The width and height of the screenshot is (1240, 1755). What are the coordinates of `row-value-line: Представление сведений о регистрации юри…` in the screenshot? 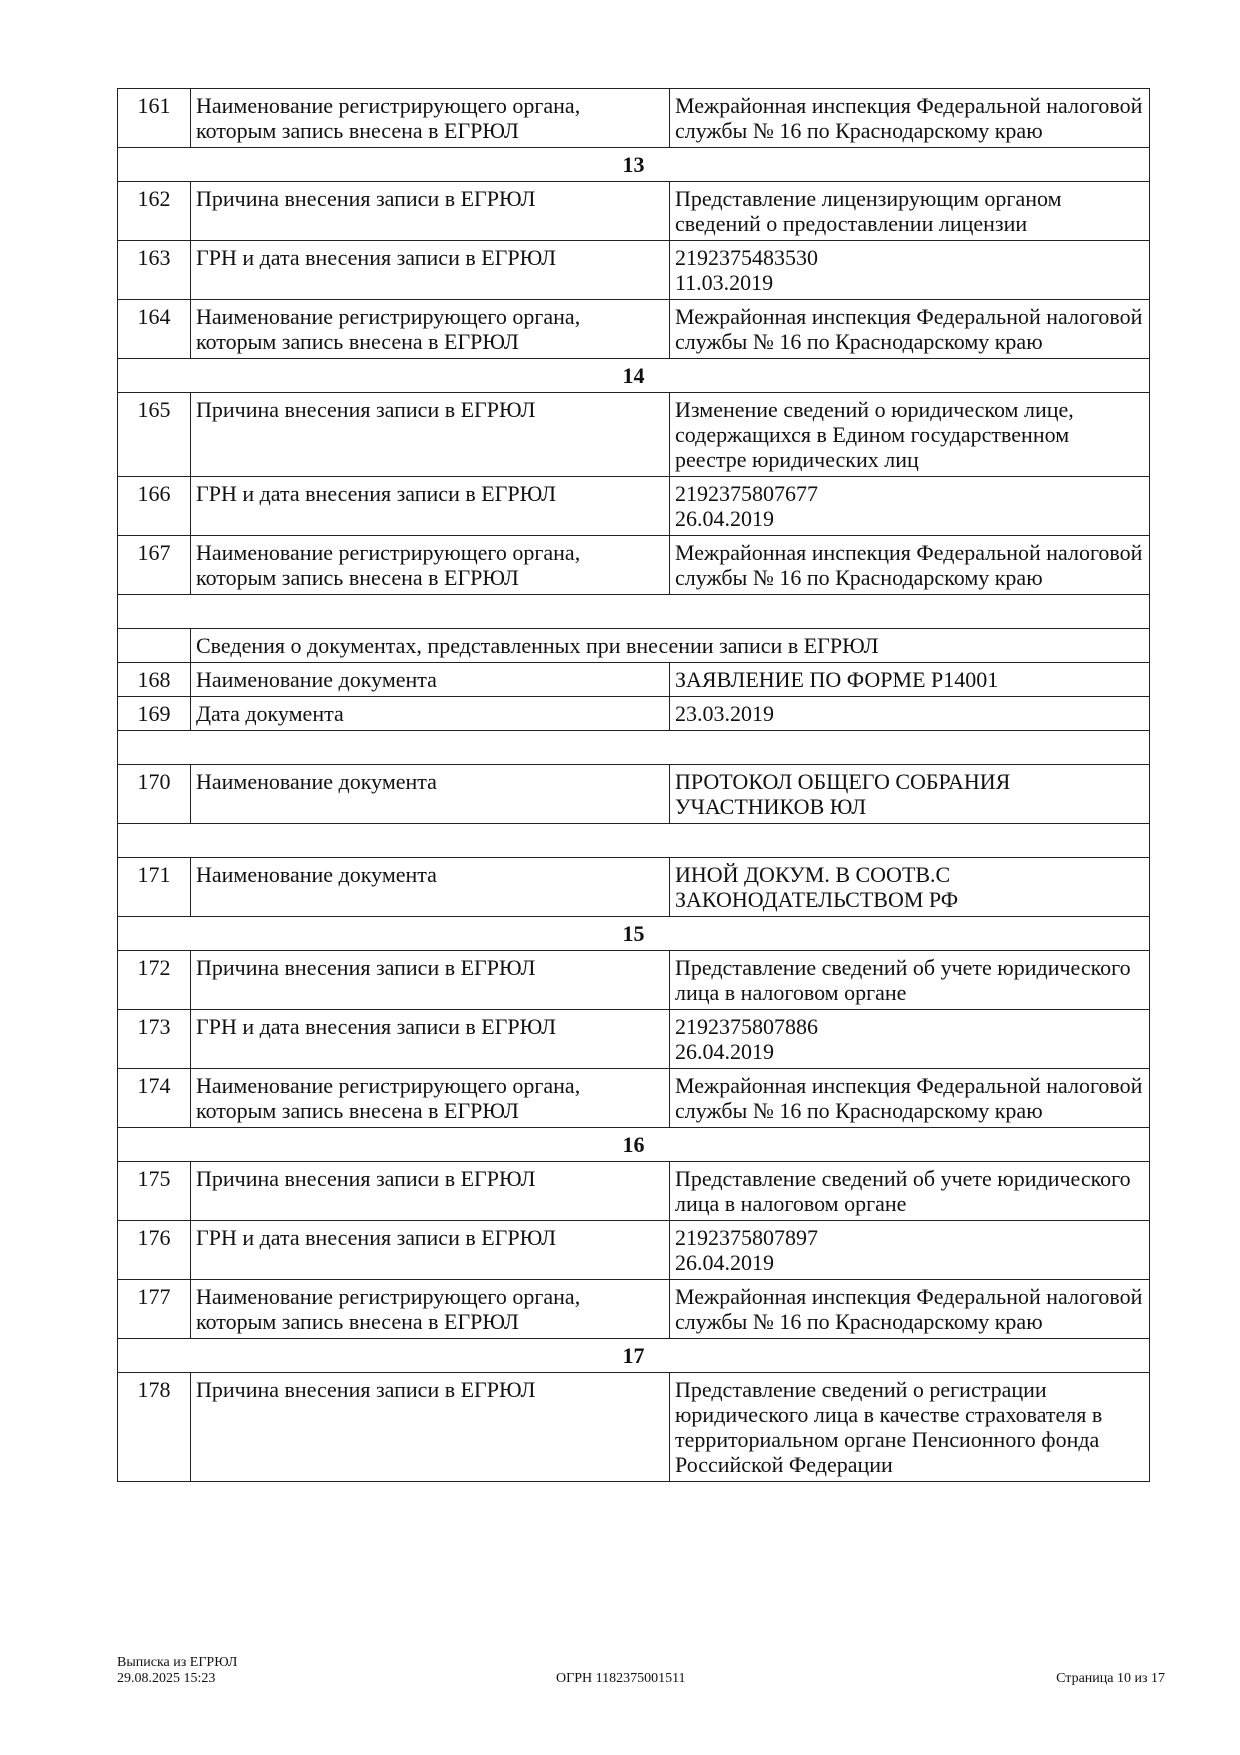 It's located at (889, 1427).